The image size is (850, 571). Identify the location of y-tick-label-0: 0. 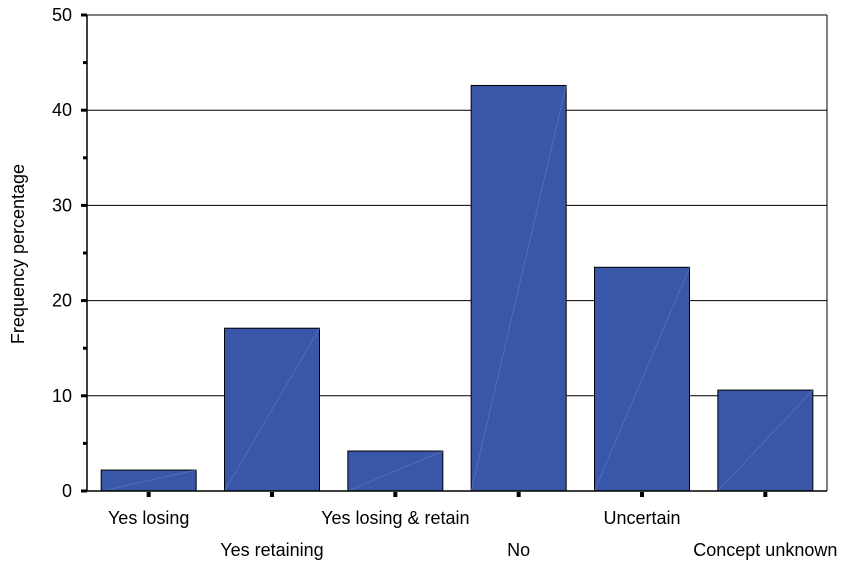
(67, 491).